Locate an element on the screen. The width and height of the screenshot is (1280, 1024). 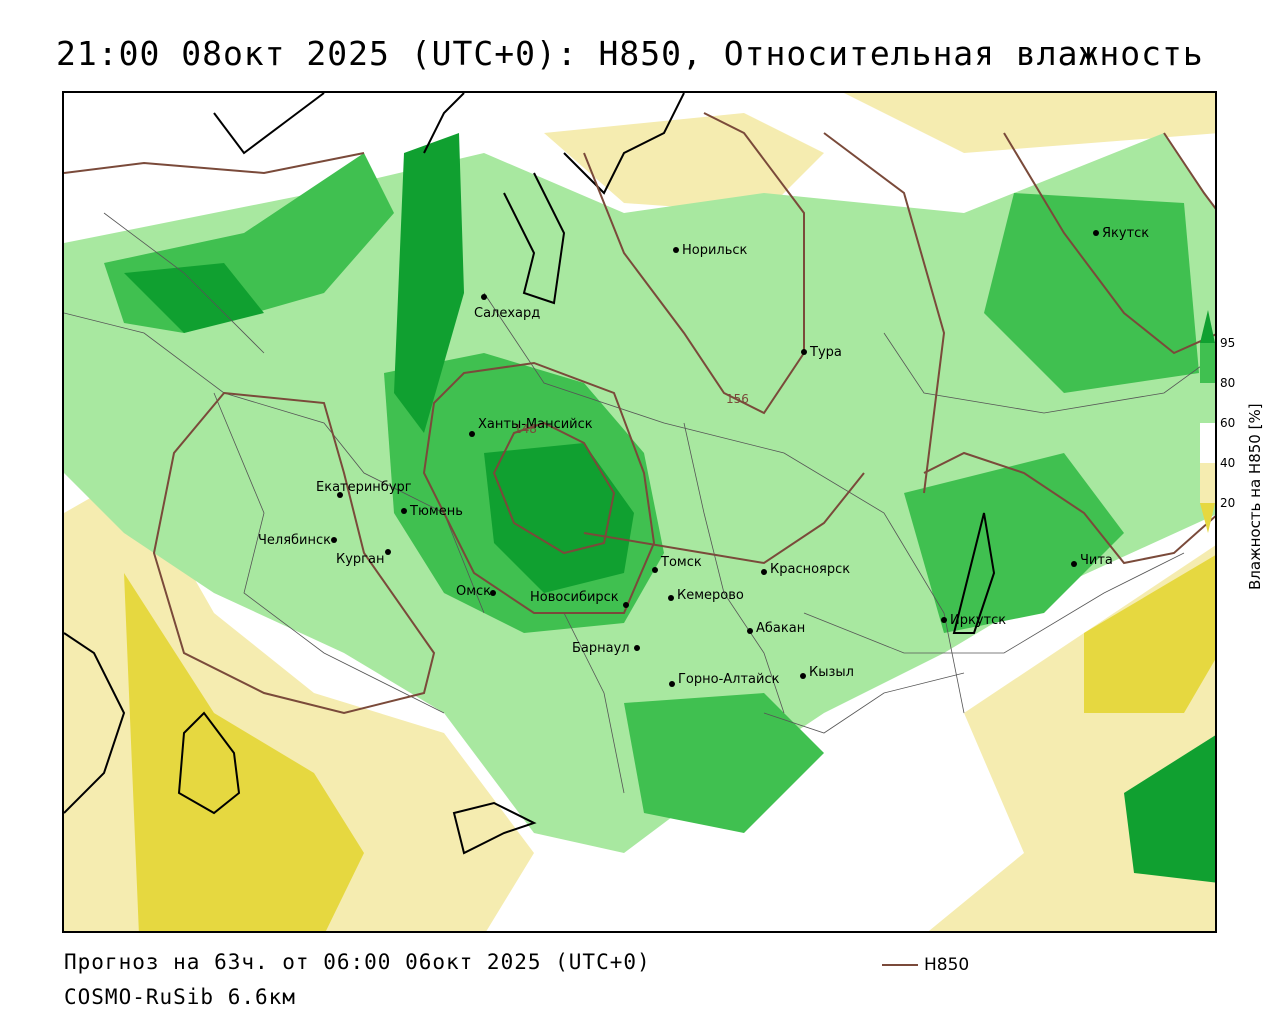
aral-sea is located at coordinates (494, 828).